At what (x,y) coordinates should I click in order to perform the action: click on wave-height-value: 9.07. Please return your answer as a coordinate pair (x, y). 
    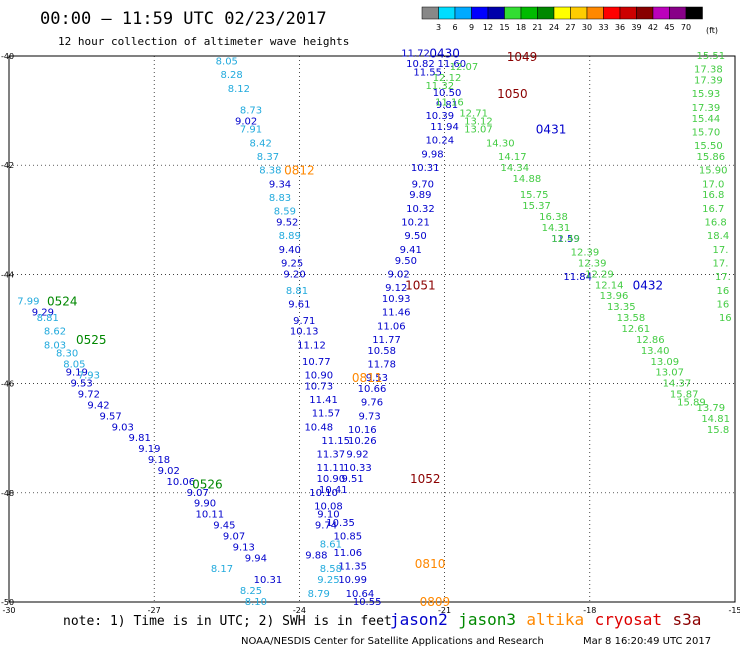
    Looking at the image, I should click on (198, 493).